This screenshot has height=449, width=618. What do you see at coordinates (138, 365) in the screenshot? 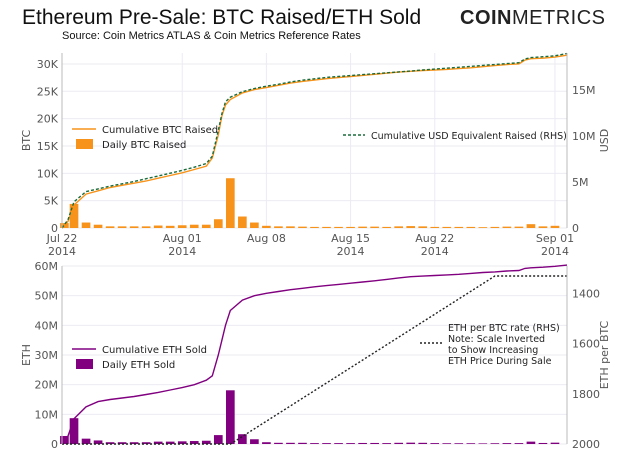
I see `legend-label: Daily ETH Sold` at bounding box center [138, 365].